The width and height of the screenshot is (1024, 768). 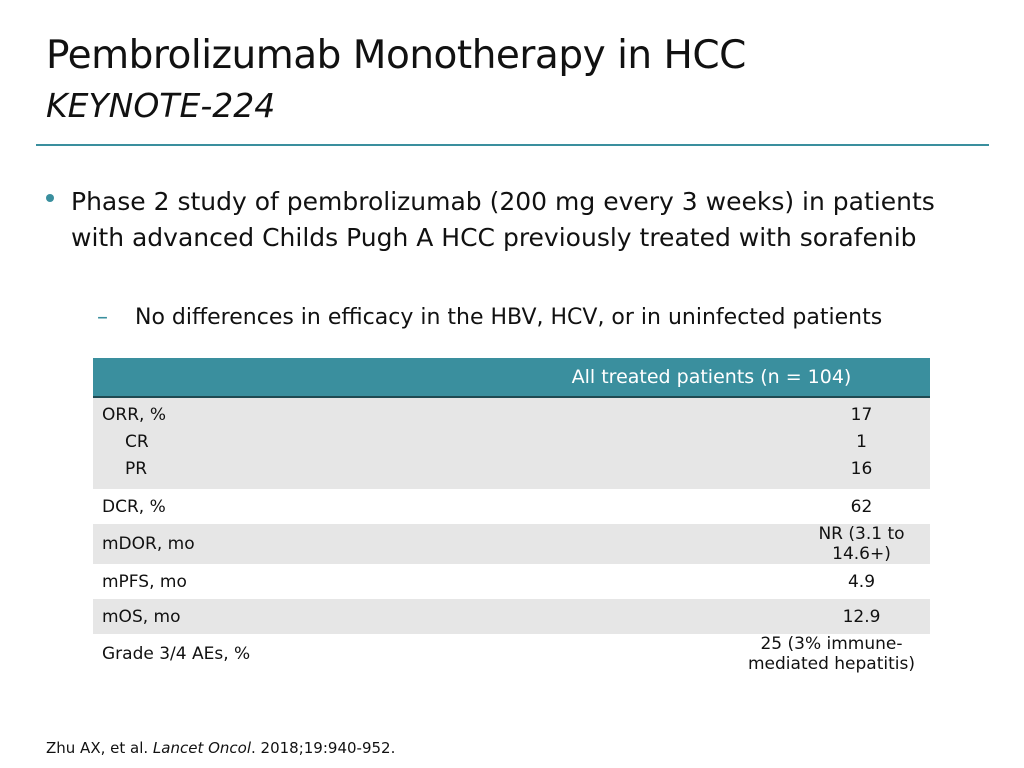 I want to click on table-header-row: All treated patients (n = 104), so click(x=511, y=378).